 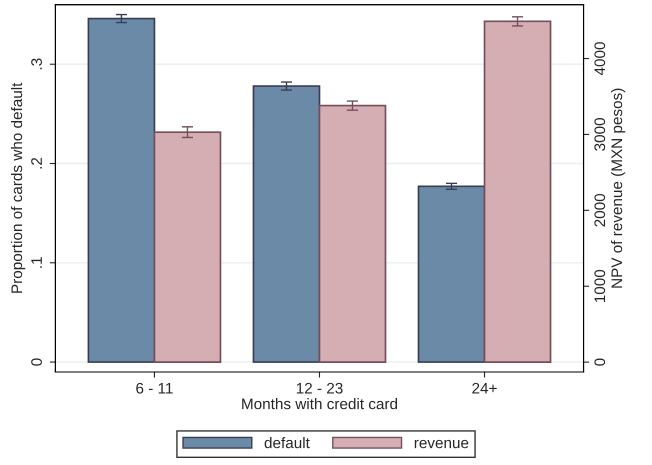 I want to click on legend-label: revenue, so click(x=441, y=444).